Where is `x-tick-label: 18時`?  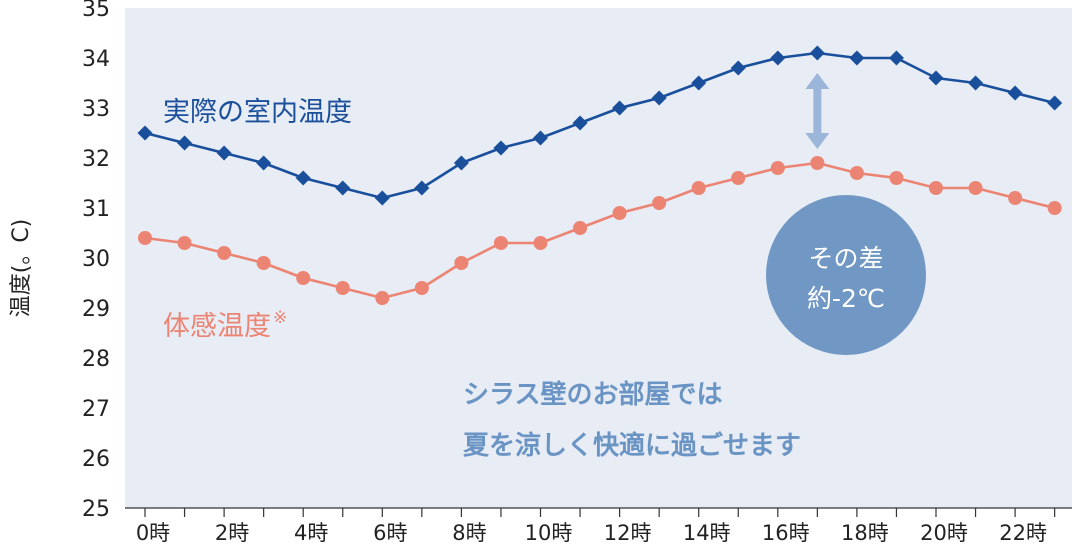 x-tick-label: 18時 is located at coordinates (865, 533).